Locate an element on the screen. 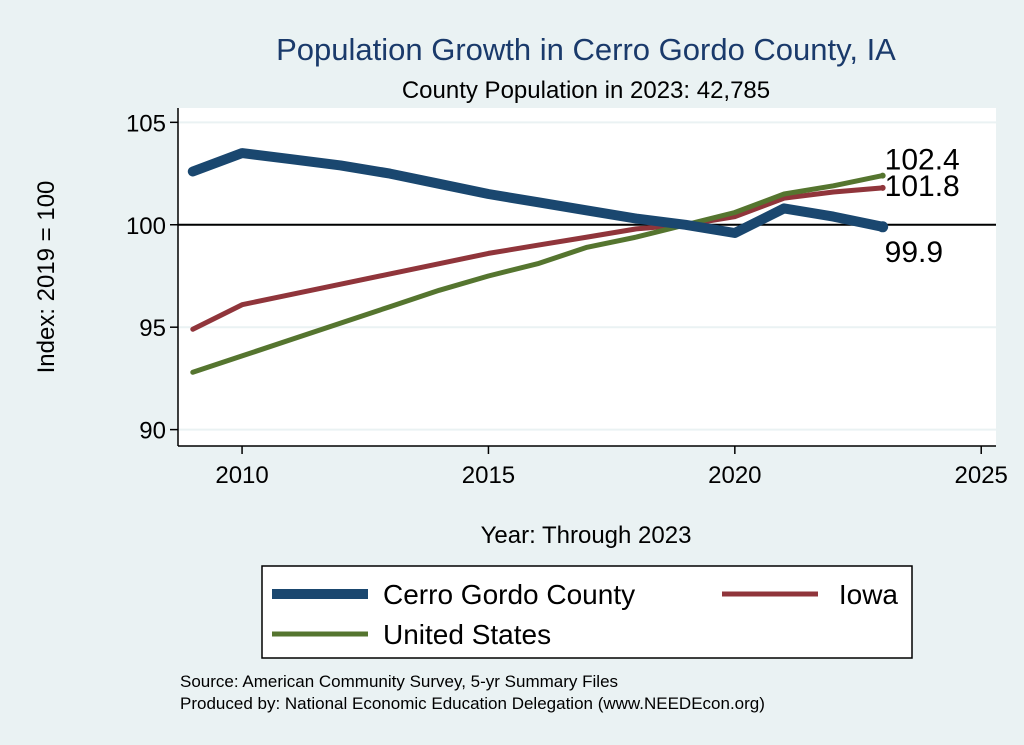  legend-label: United States is located at coordinates (467, 634).